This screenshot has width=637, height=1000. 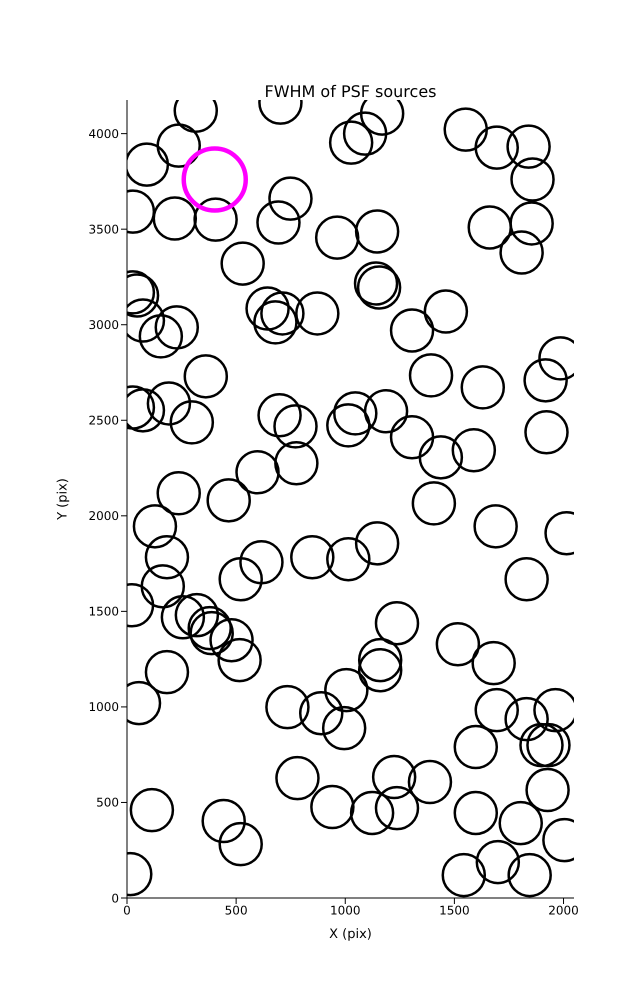 What do you see at coordinates (103, 133) in the screenshot?
I see `y-tick-label: 4000` at bounding box center [103, 133].